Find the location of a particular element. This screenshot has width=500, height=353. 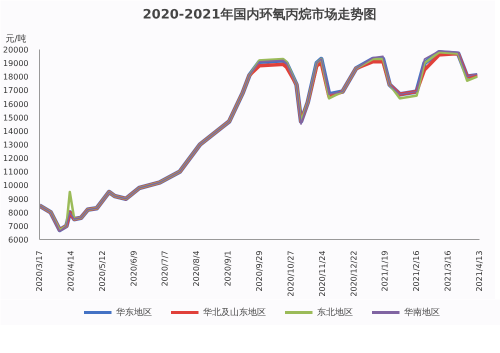

x-tick-label: 2020/9/29 is located at coordinates (259, 271).